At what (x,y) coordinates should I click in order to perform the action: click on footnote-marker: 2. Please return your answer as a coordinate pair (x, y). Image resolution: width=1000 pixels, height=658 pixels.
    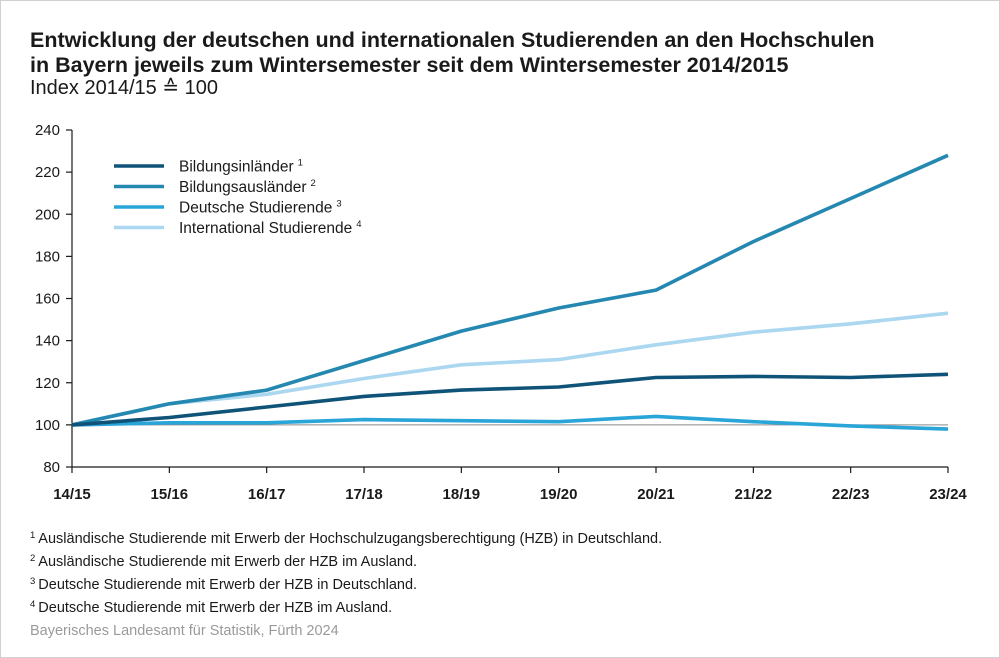
    Looking at the image, I should click on (33, 558).